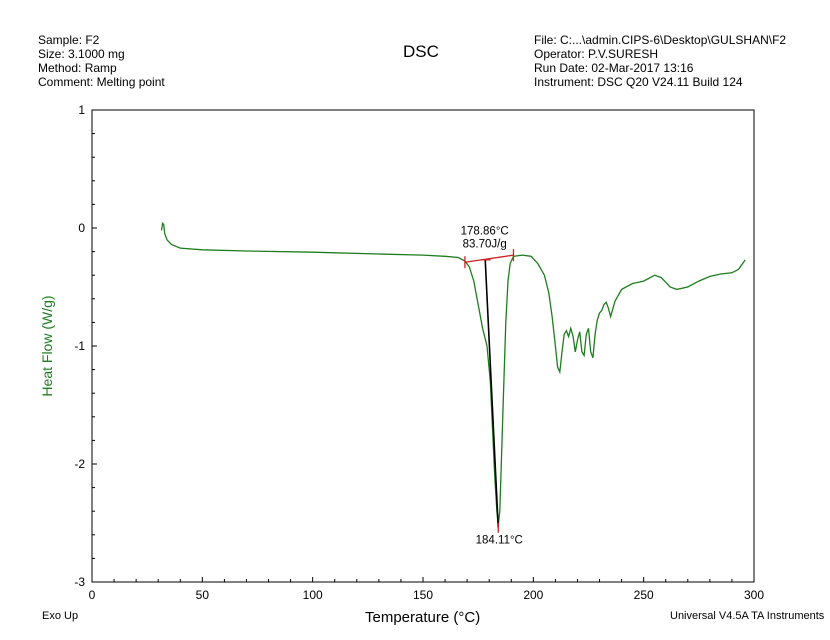 The height and width of the screenshot is (640, 830). I want to click on y-tick-label: 0, so click(81, 228).